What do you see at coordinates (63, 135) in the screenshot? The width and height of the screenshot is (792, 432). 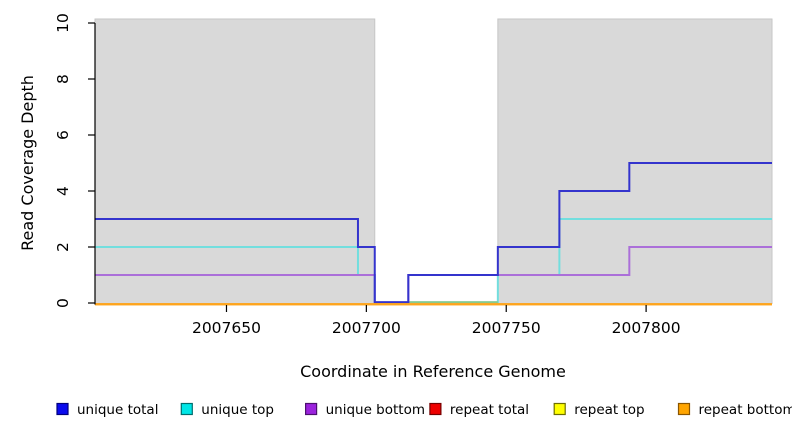 I see `y-tick-label: 6` at bounding box center [63, 135].